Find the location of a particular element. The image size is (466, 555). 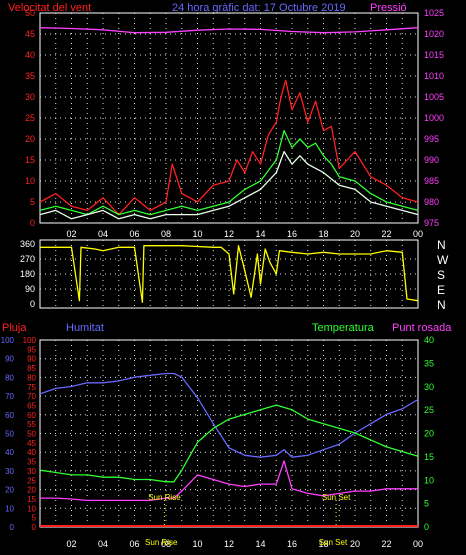

pressure-y-tick-label: 1025 is located at coordinates (434, 13).